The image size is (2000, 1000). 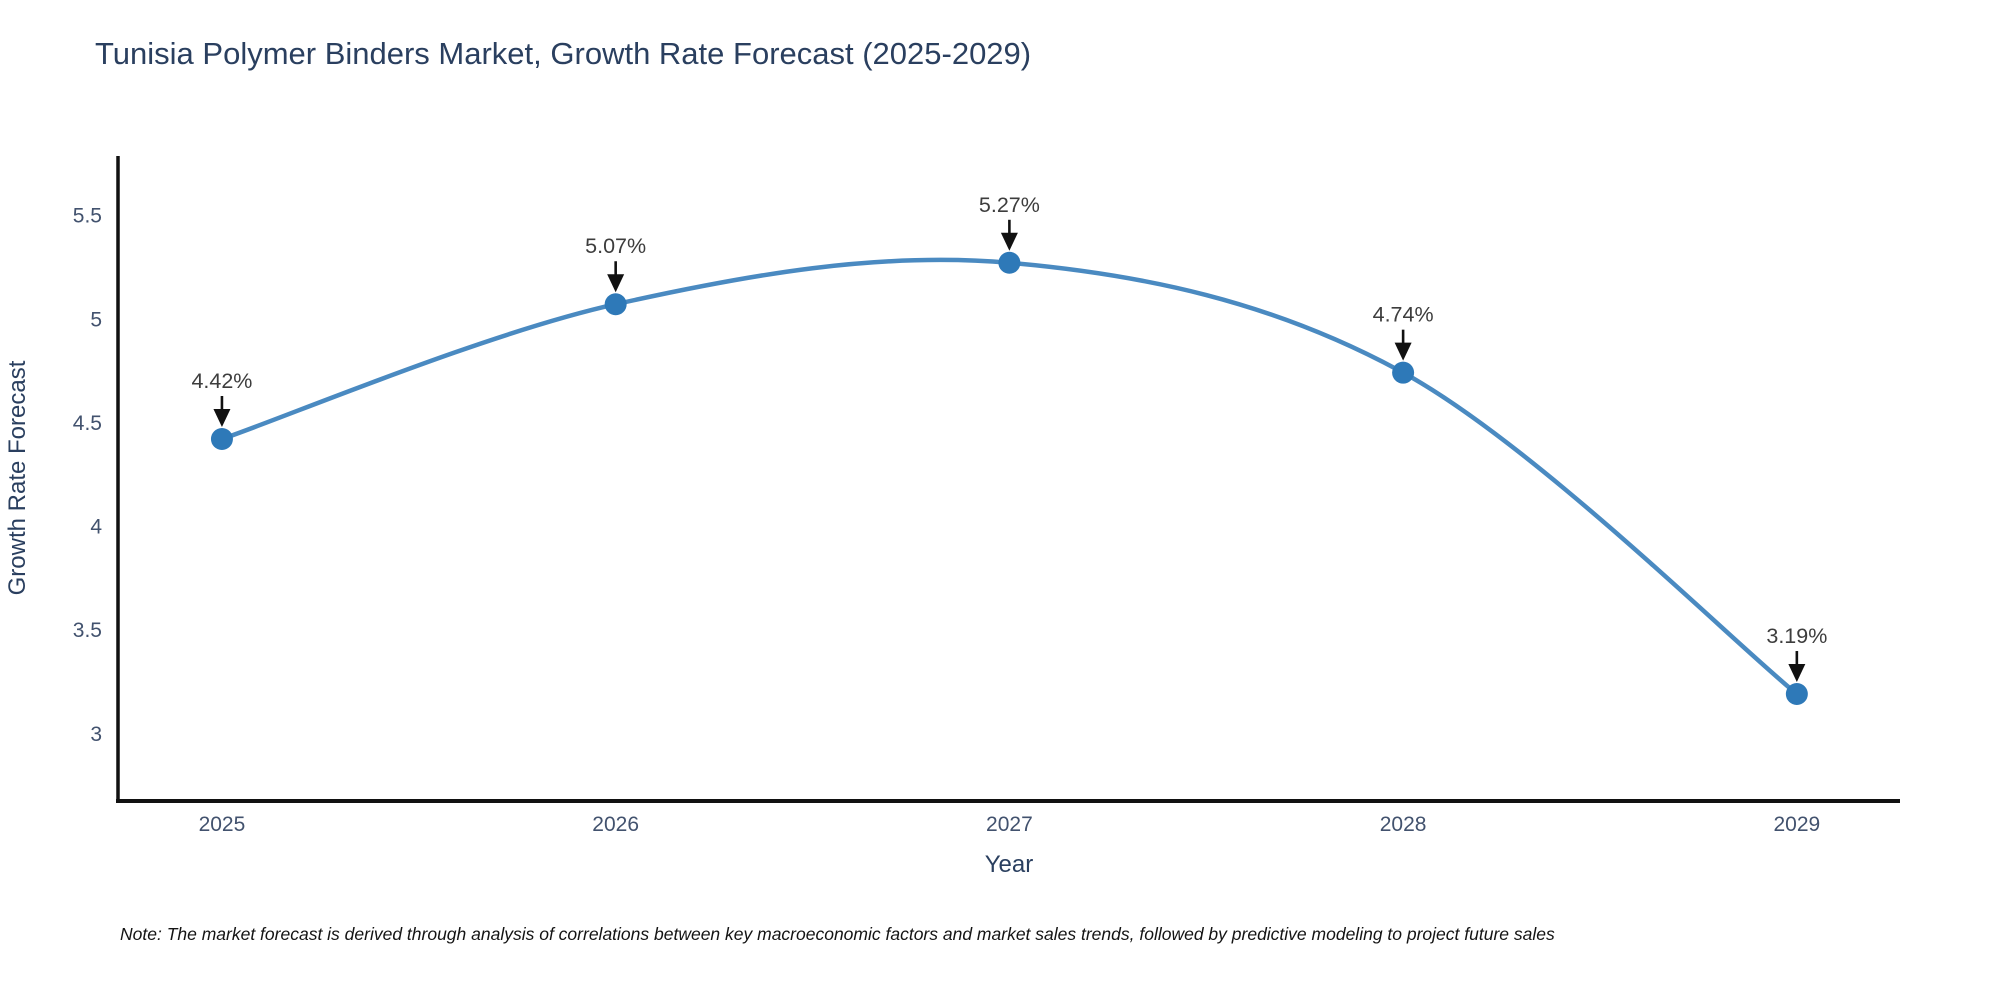 I want to click on annotation-2028: 4.74%, so click(x=1403, y=332).